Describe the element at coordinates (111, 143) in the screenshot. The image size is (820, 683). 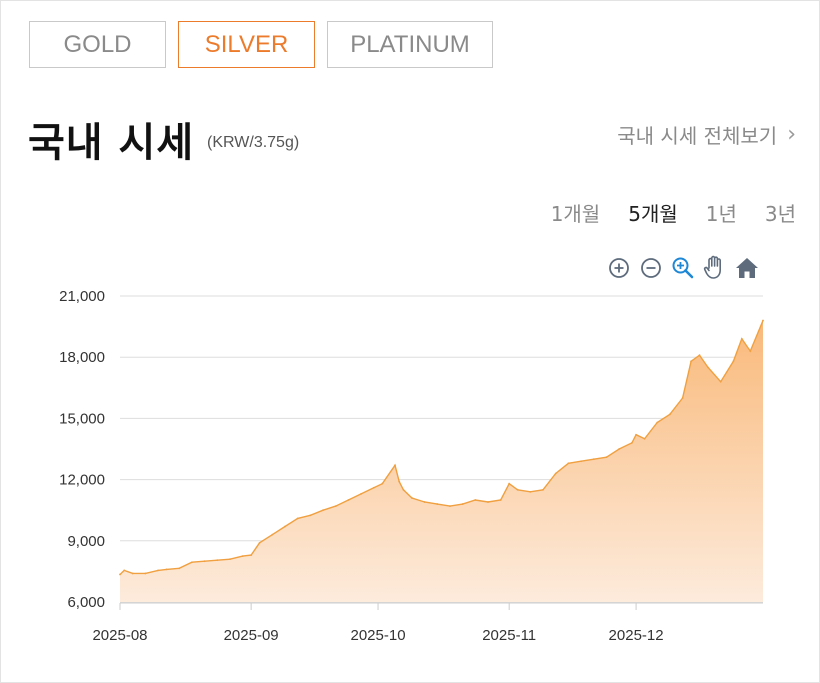
I see `page-title: 국내 시세` at that location.